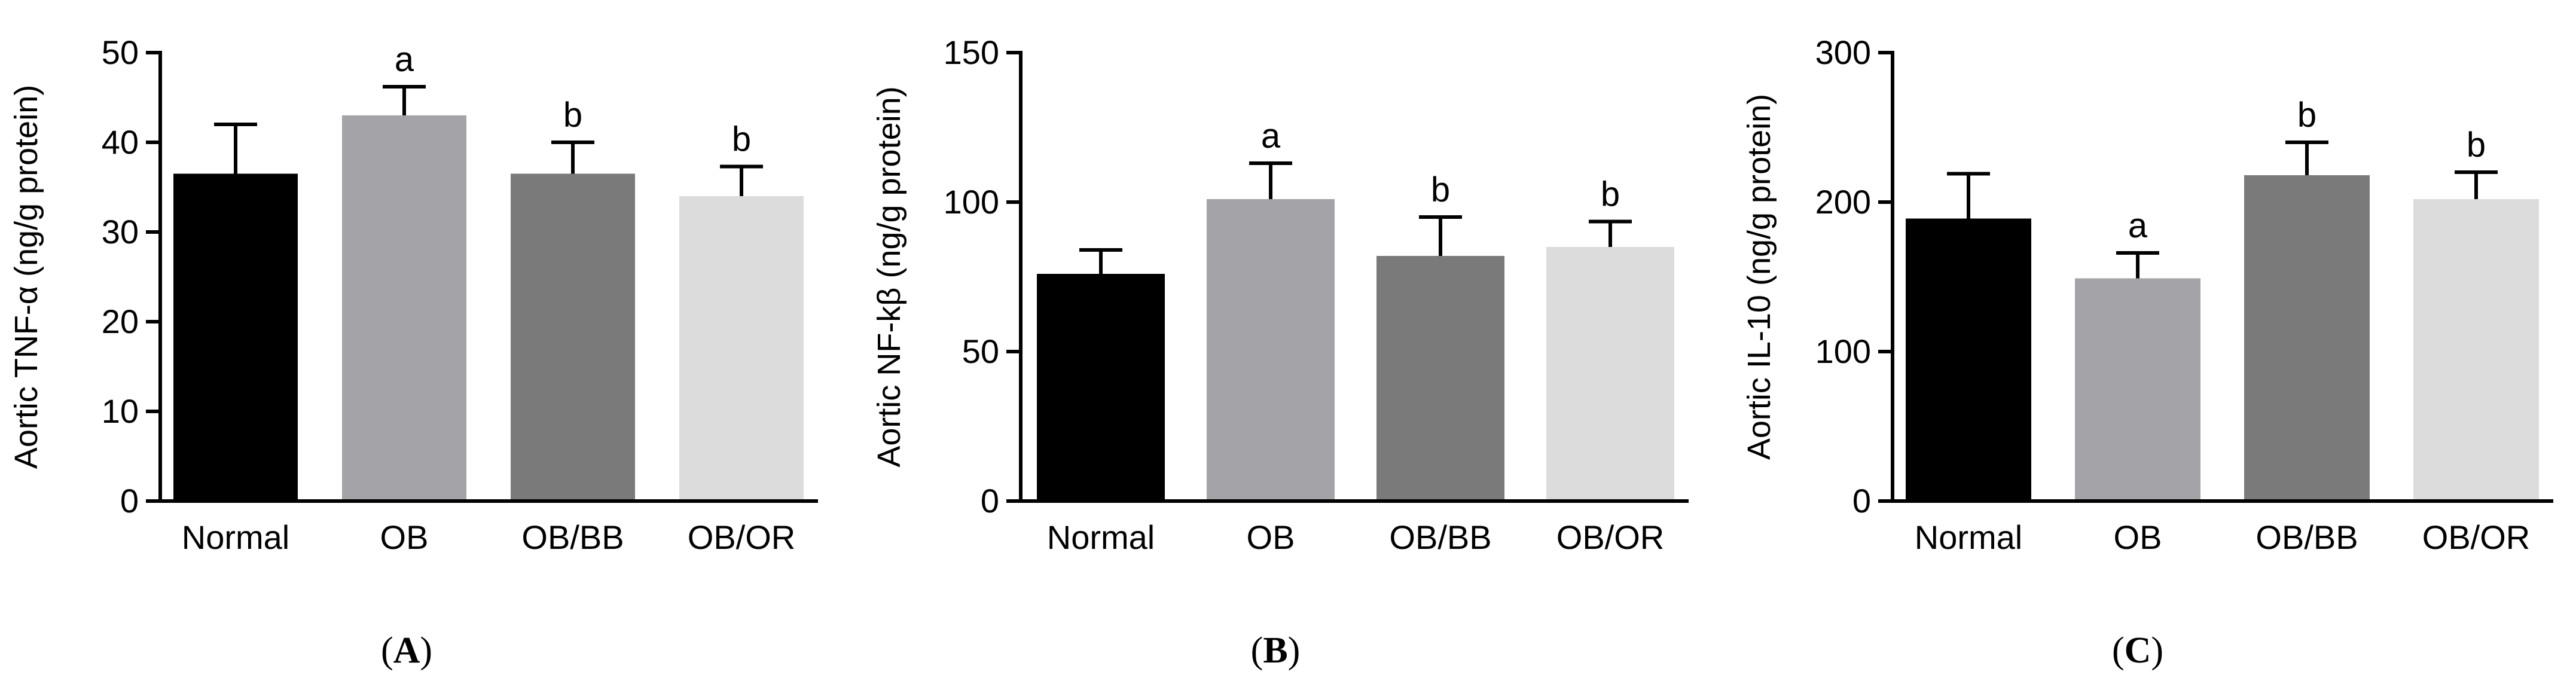 The image size is (2576, 690). What do you see at coordinates (120, 232) in the screenshot?
I see `y-tick-label: 30` at bounding box center [120, 232].